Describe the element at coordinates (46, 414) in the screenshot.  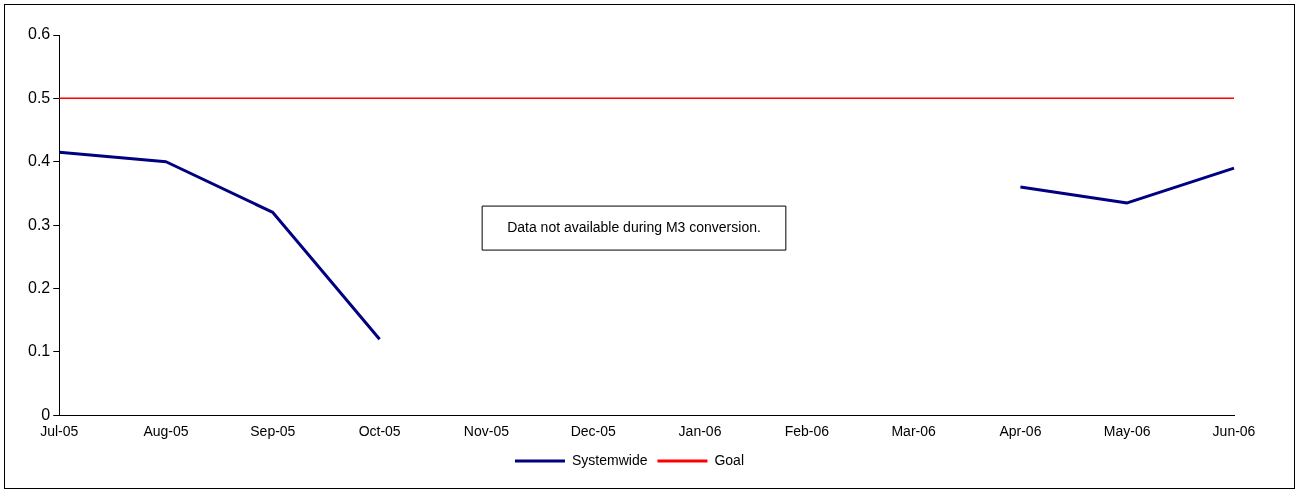
I see `y-tick-label: 0` at that location.